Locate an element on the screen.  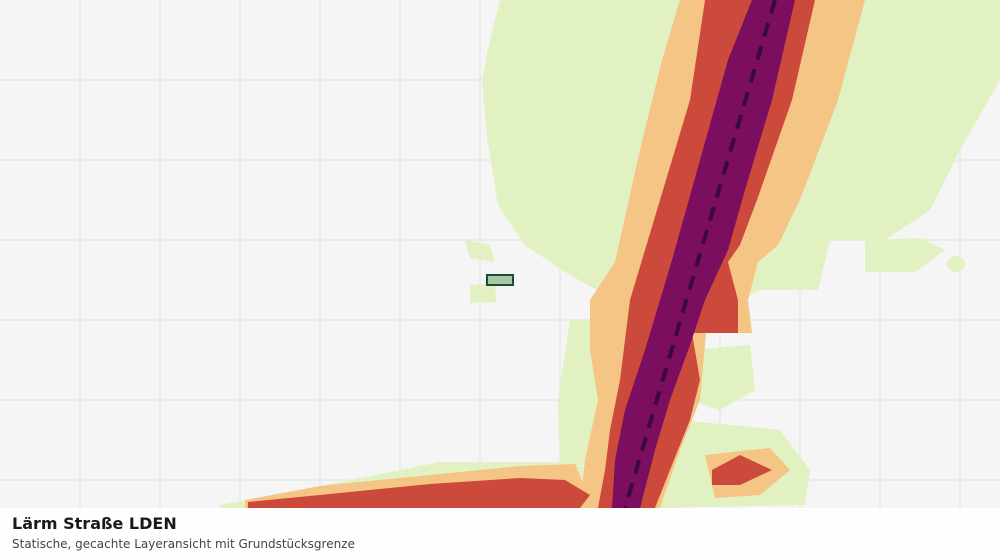
map-title: Lärm Straße LDEN is located at coordinates (94, 523).